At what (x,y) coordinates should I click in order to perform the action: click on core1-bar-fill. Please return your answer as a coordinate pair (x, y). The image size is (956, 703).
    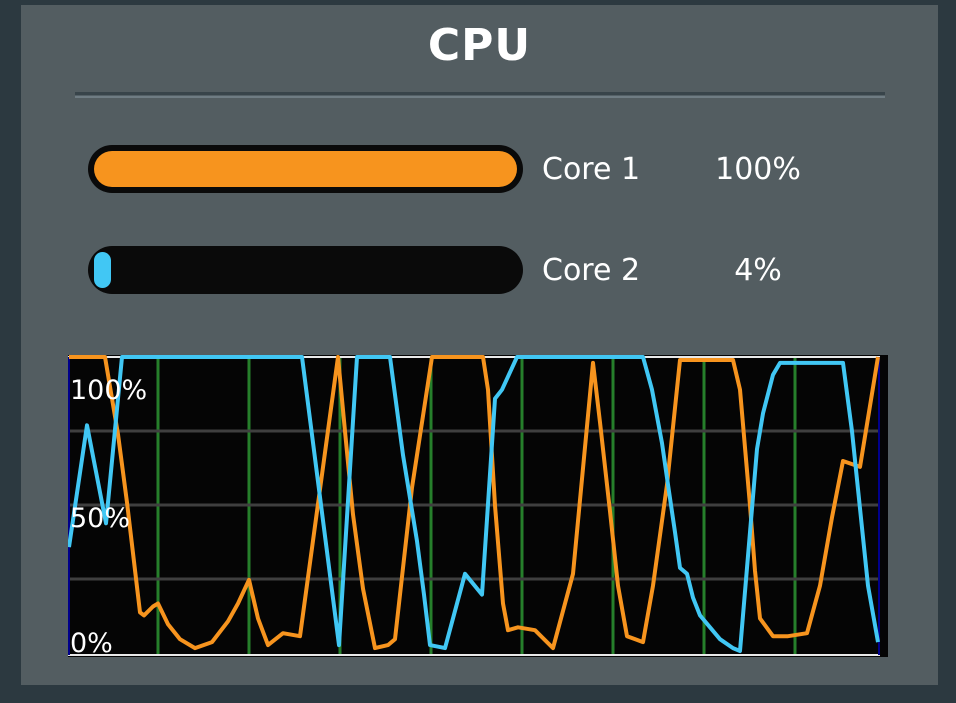
    Looking at the image, I should click on (305, 169).